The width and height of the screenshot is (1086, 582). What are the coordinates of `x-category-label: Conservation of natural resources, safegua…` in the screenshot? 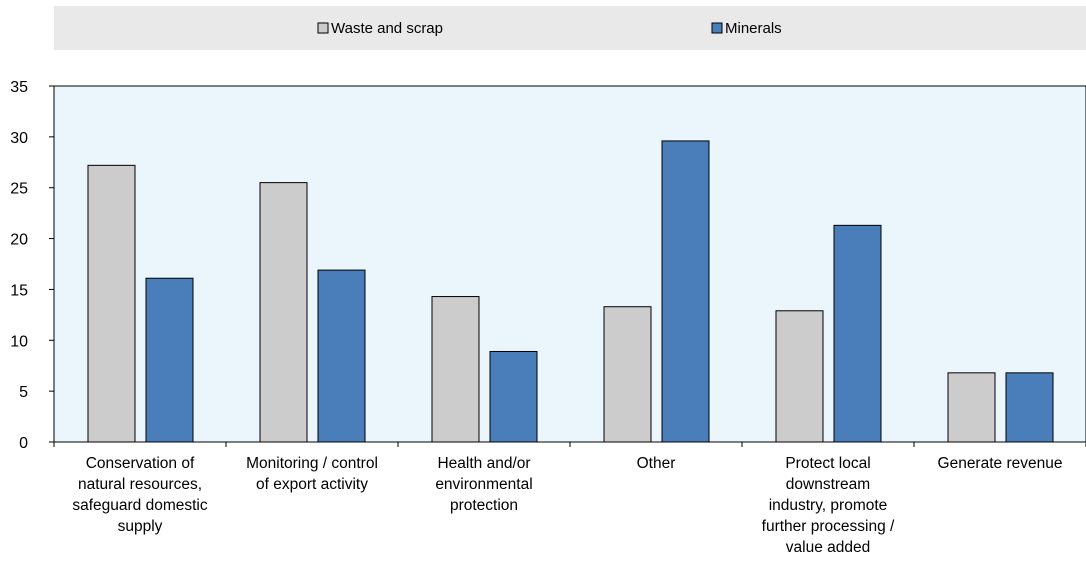 It's located at (140, 495).